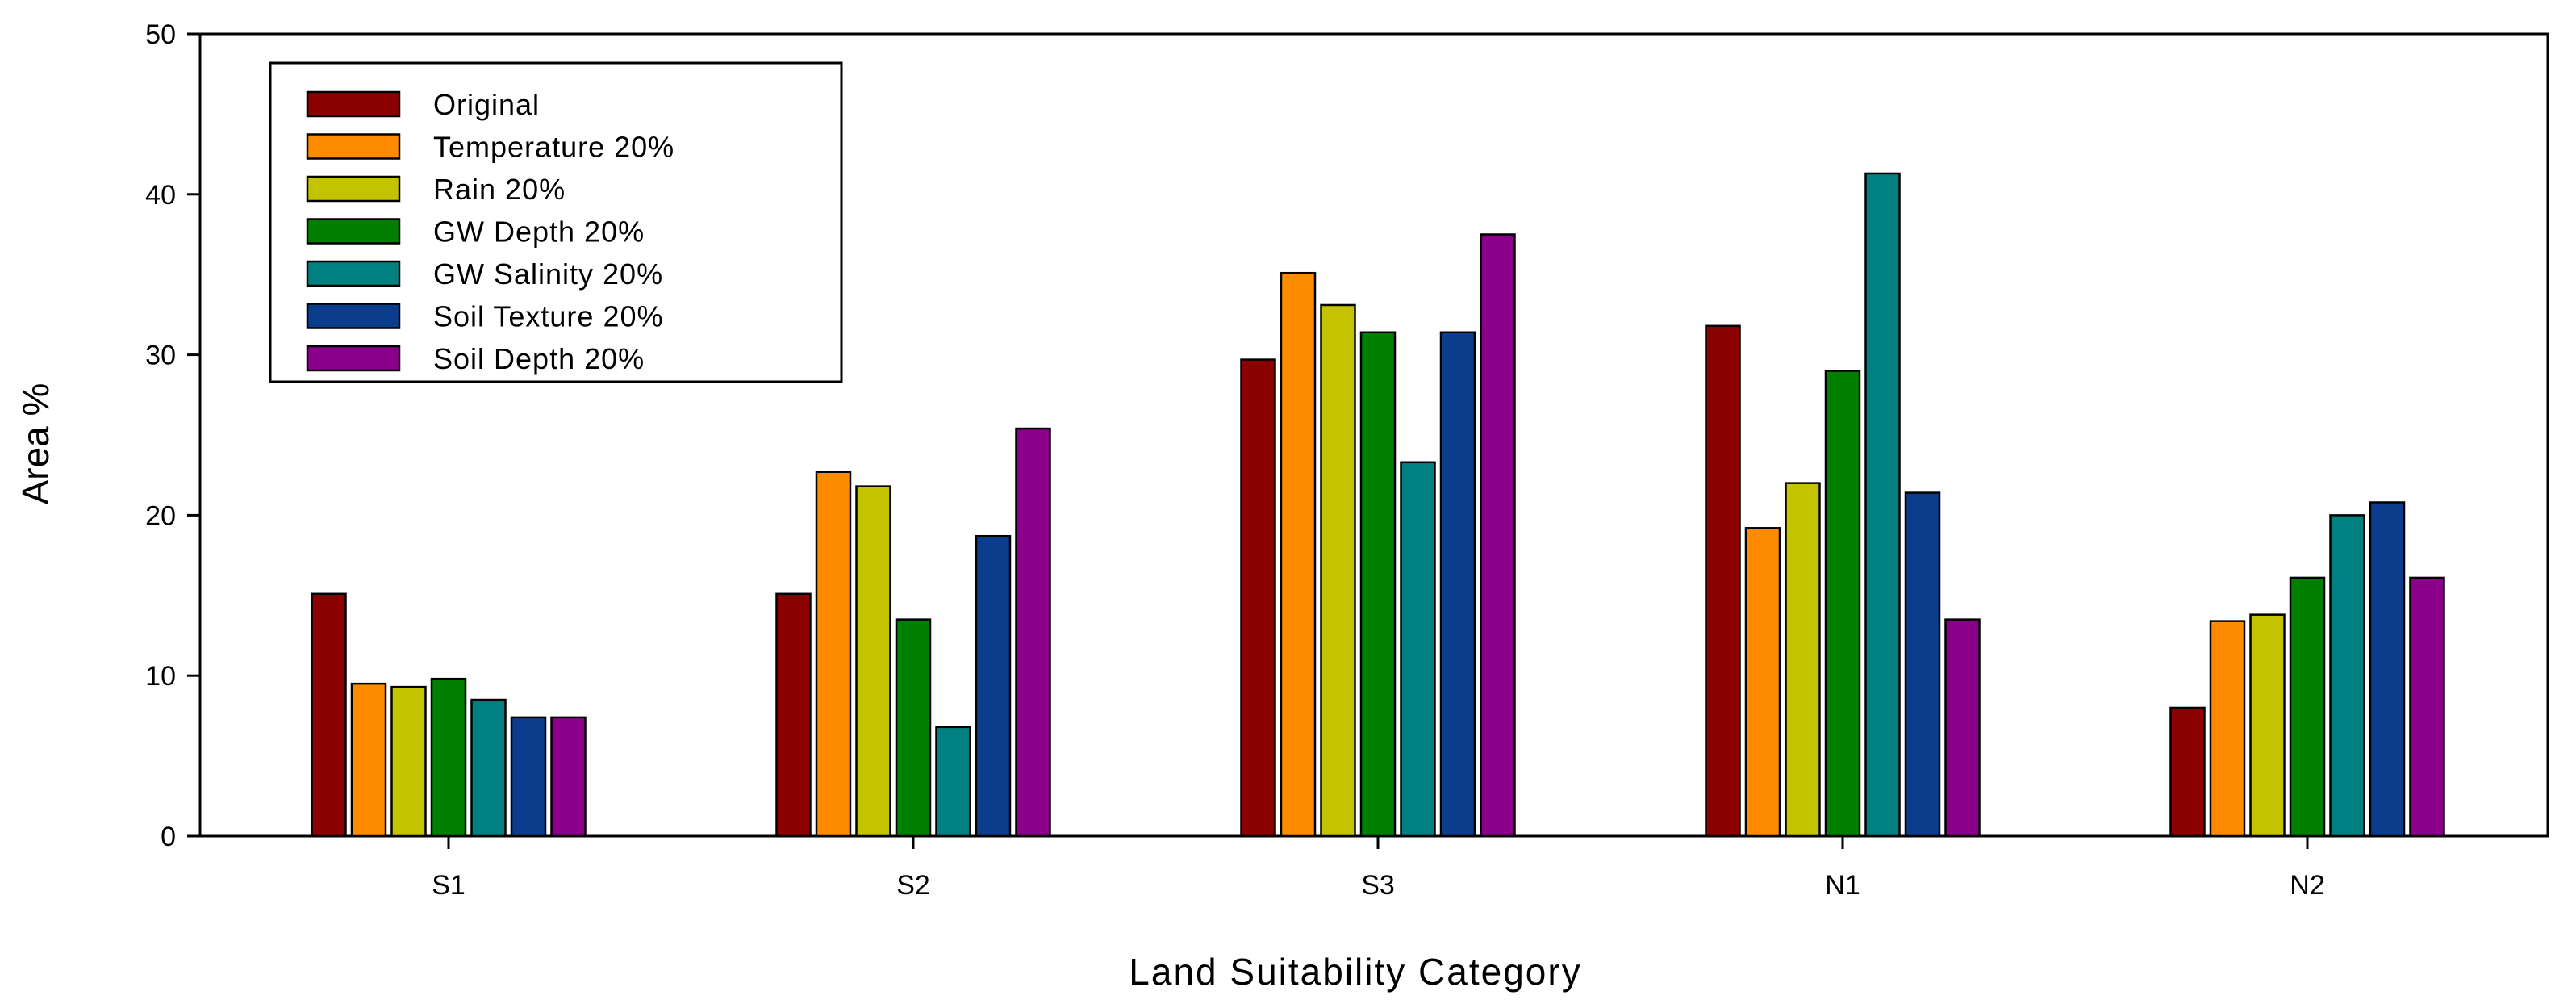  I want to click on x-tick-label-s3: S3, so click(1378, 886).